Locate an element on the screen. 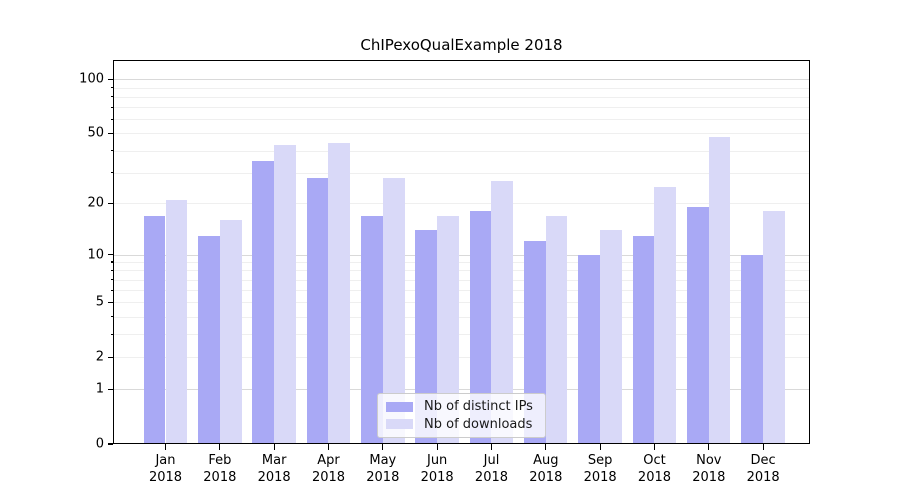  legend-item-distinct-ips: Nb of distinct IPs is located at coordinates (461, 406).